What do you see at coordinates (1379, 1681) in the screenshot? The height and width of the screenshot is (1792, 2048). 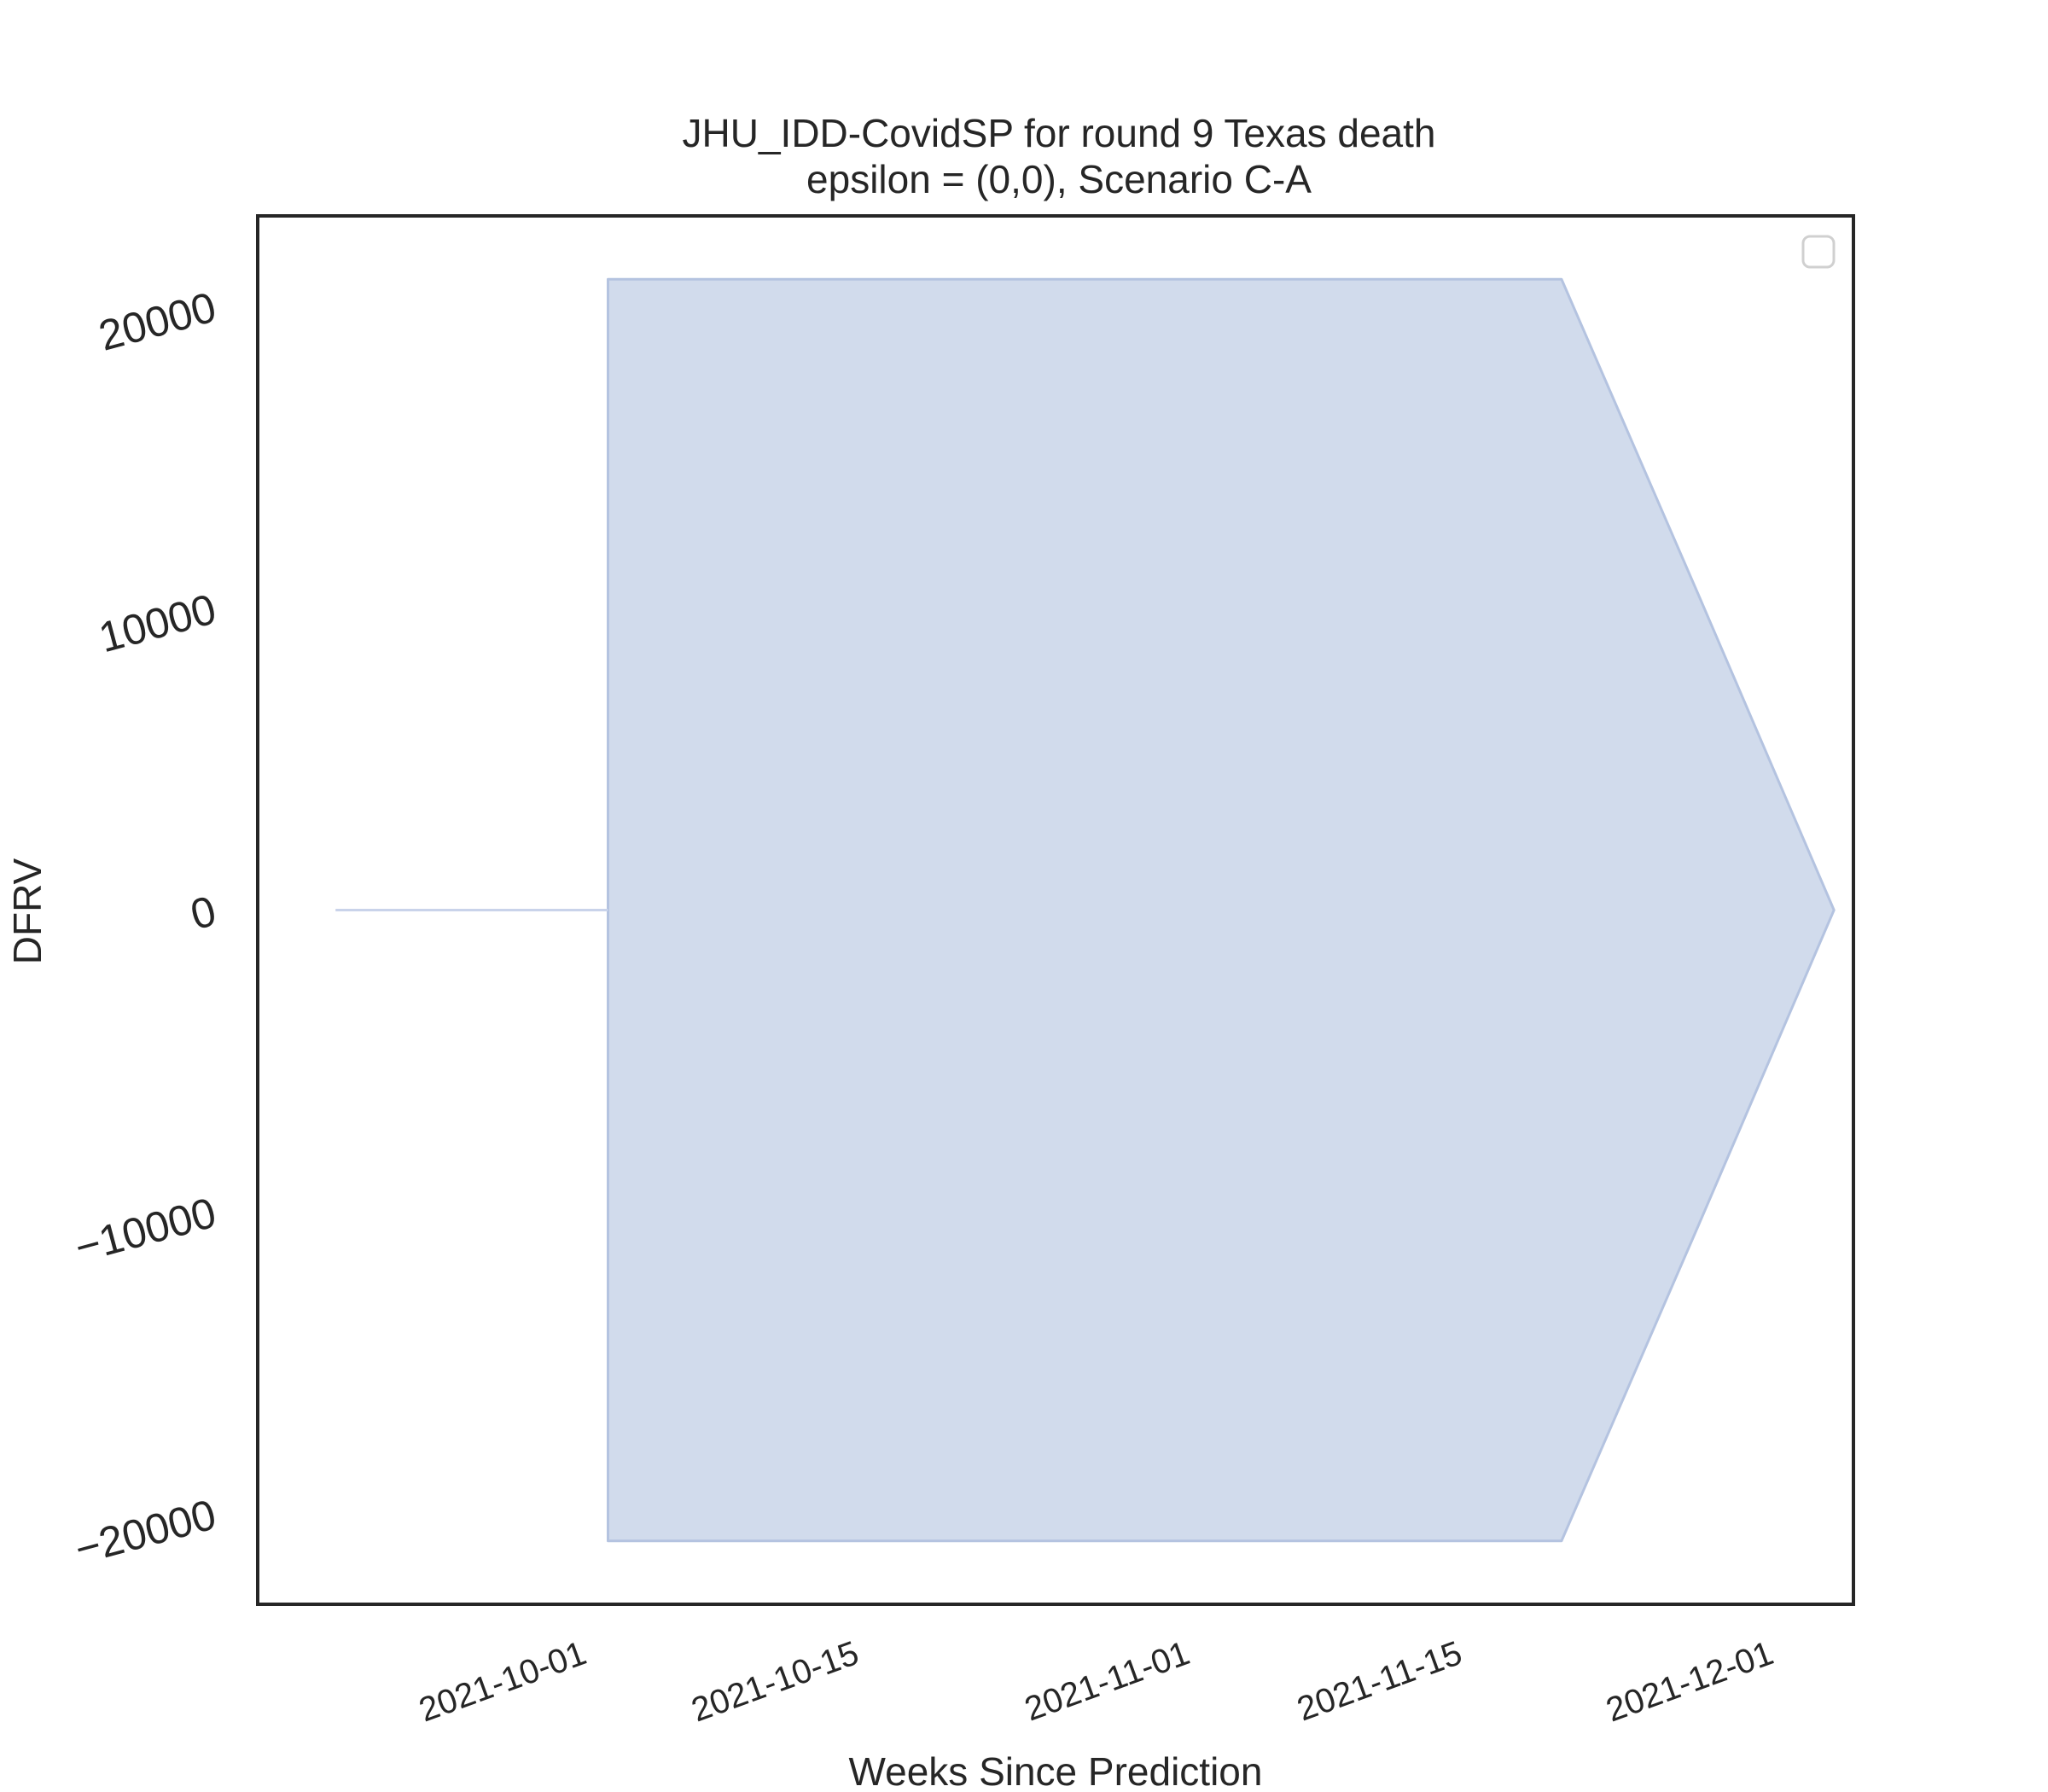 I see `x-tick-label: 2021-11-15` at bounding box center [1379, 1681].